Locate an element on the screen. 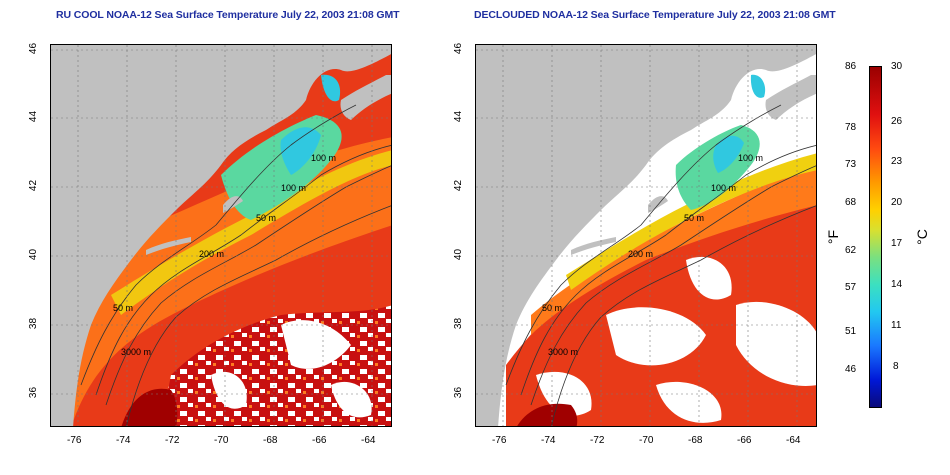 This screenshot has height=475, width=950. right-lon-tick-70: -70 is located at coordinates (646, 440).